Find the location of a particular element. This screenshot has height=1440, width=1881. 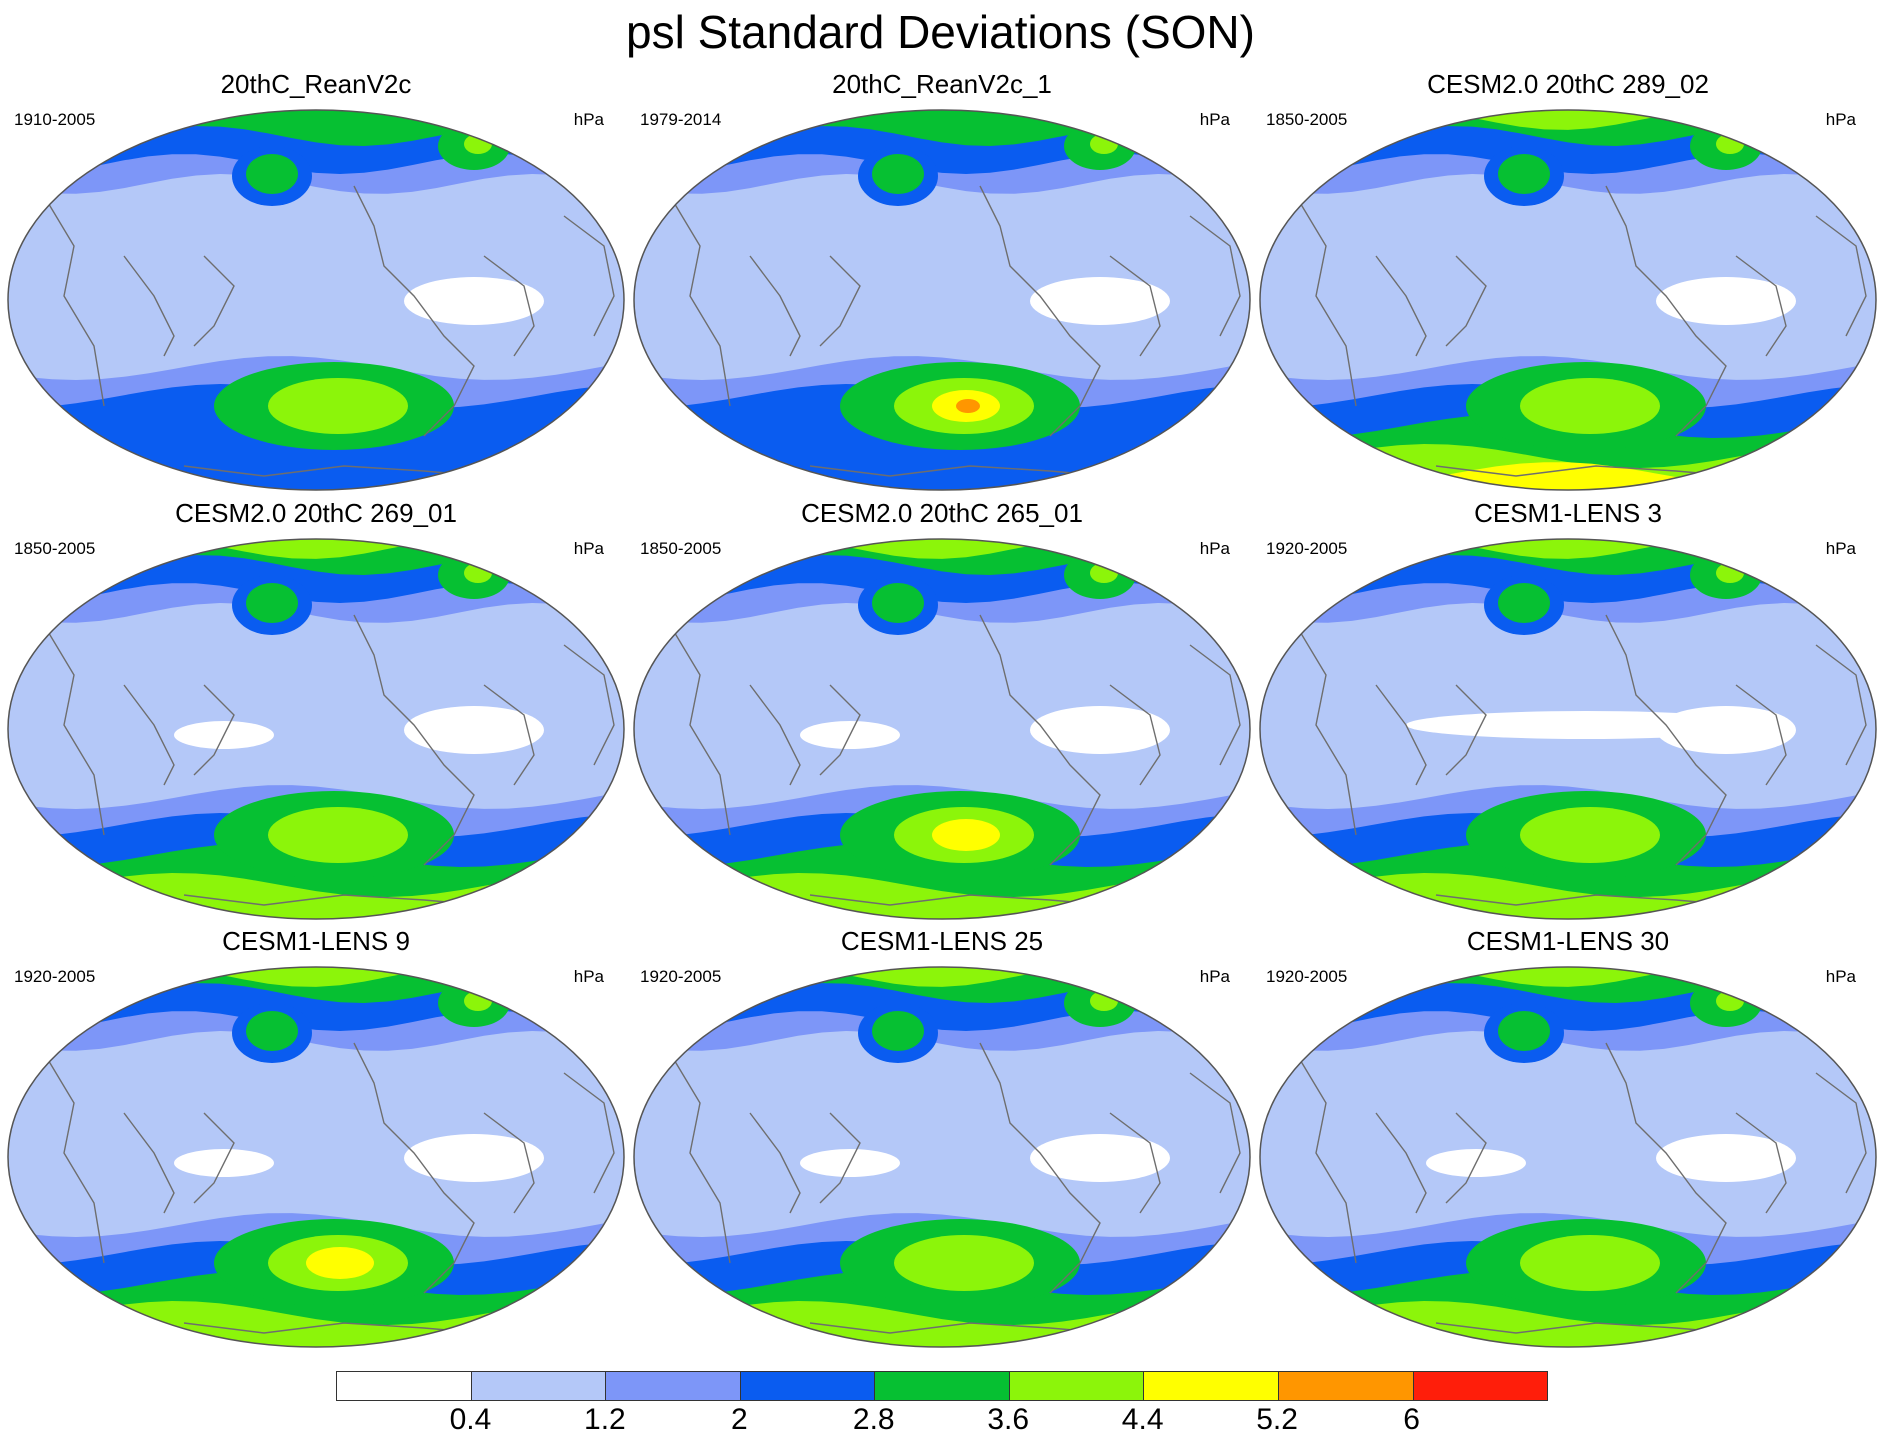

panel-title: CESM2.0 20thC 269_01 is located at coordinates (316, 513).